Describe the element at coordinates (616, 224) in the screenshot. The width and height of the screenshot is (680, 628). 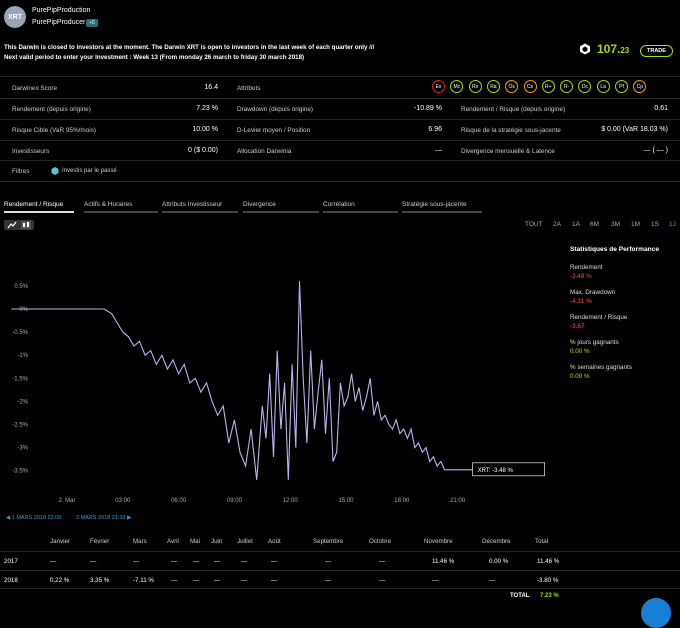
I see `range-3m: 3M` at that location.